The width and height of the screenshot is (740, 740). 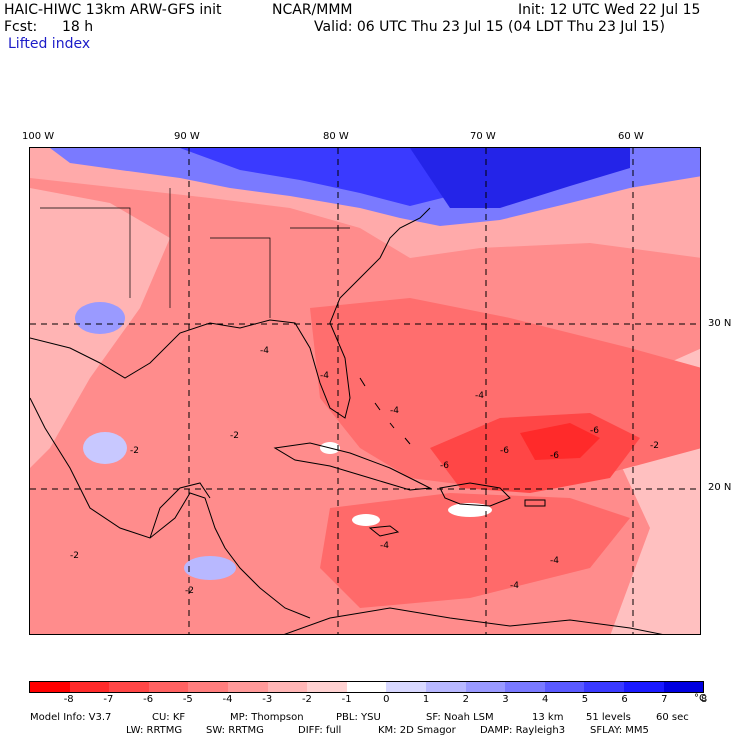 I want to click on field-blue-atlantic, so click(x=520, y=178).